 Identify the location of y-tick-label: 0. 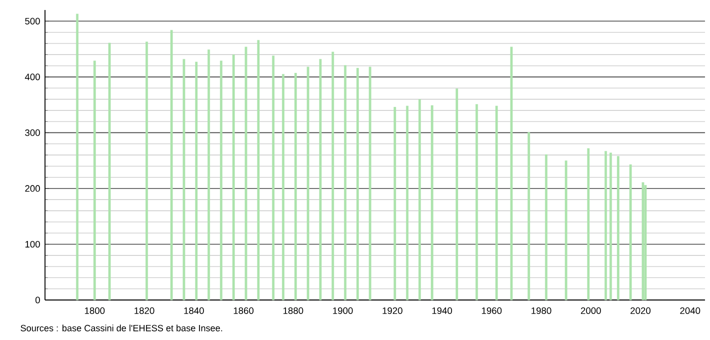
(37, 300).